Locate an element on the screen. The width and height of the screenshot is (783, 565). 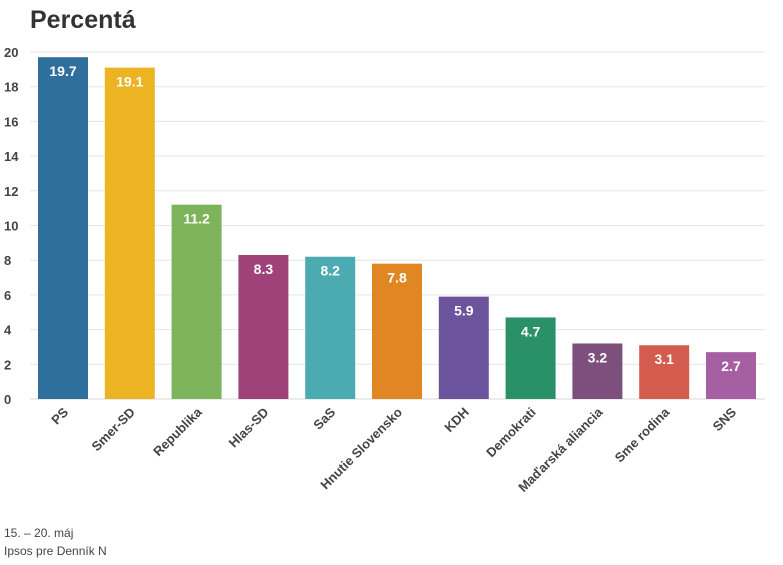
data-label: 2.7 is located at coordinates (731, 366).